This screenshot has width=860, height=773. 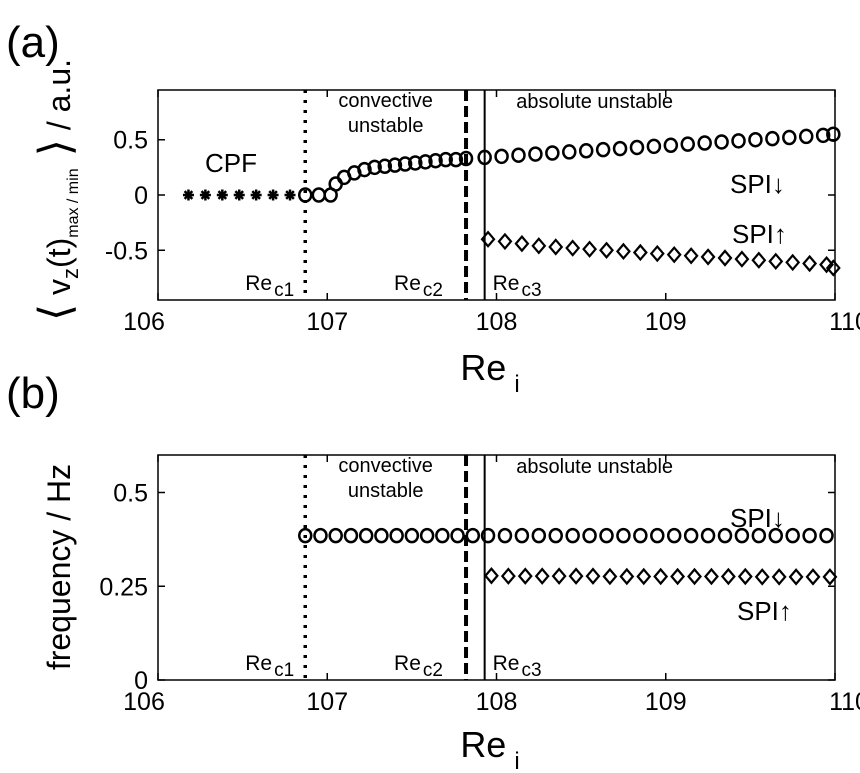 I want to click on x-tick-label: 106, so click(x=144, y=702).